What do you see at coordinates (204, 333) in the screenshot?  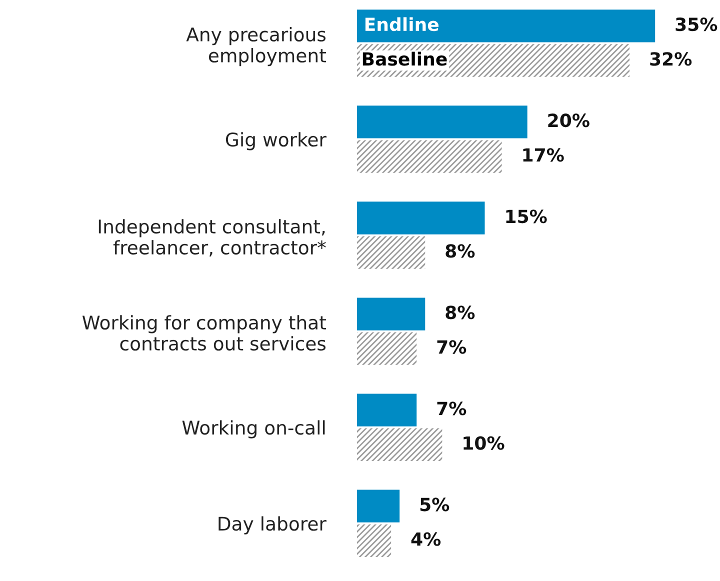 I see `y-tick-label: Working for company that contracts out services` at bounding box center [204, 333].